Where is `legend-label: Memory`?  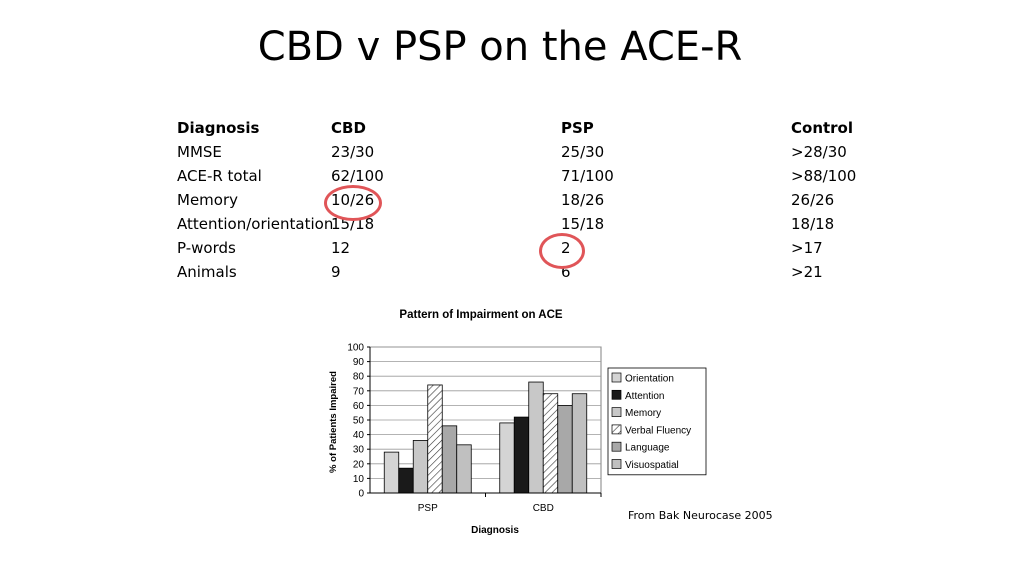 legend-label: Memory is located at coordinates (643, 413).